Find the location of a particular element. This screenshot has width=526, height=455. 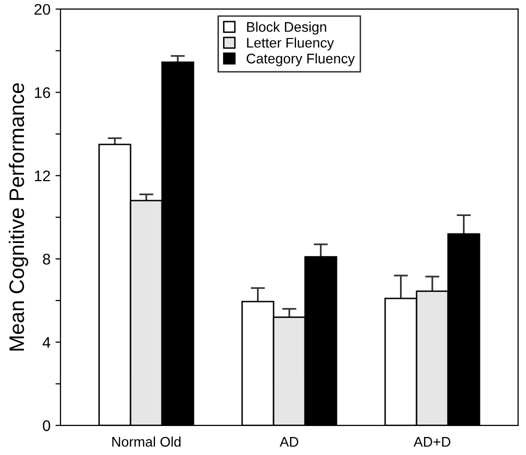

y-tick-label: 20 is located at coordinates (42, 9).